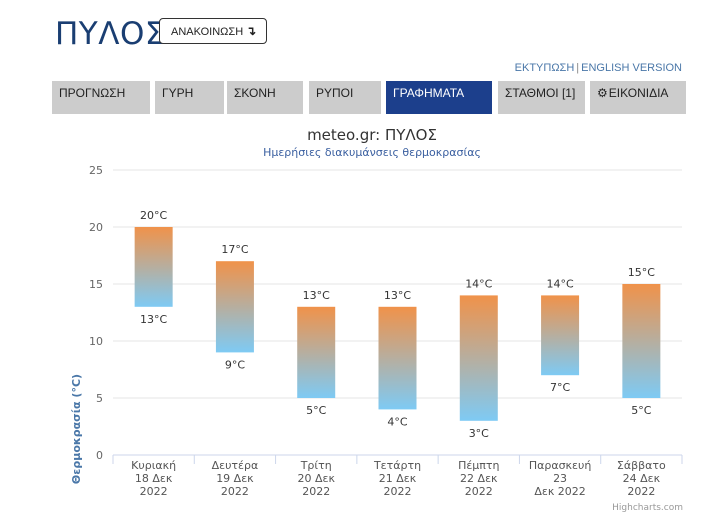 Image resolution: width=711 pixels, height=532 pixels. Describe the element at coordinates (234, 249) in the screenshot. I see `high-temp-label: 17°C` at that location.